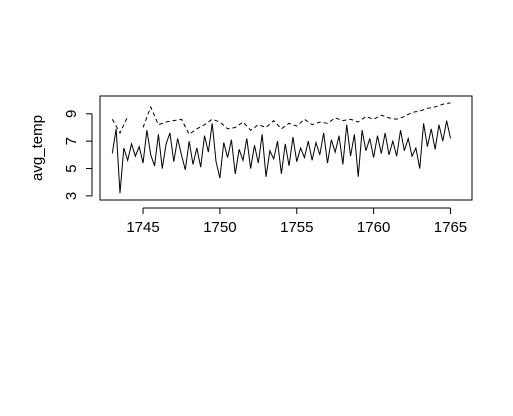  What do you see at coordinates (296, 227) in the screenshot?
I see `x-tick-label: 1755` at bounding box center [296, 227].